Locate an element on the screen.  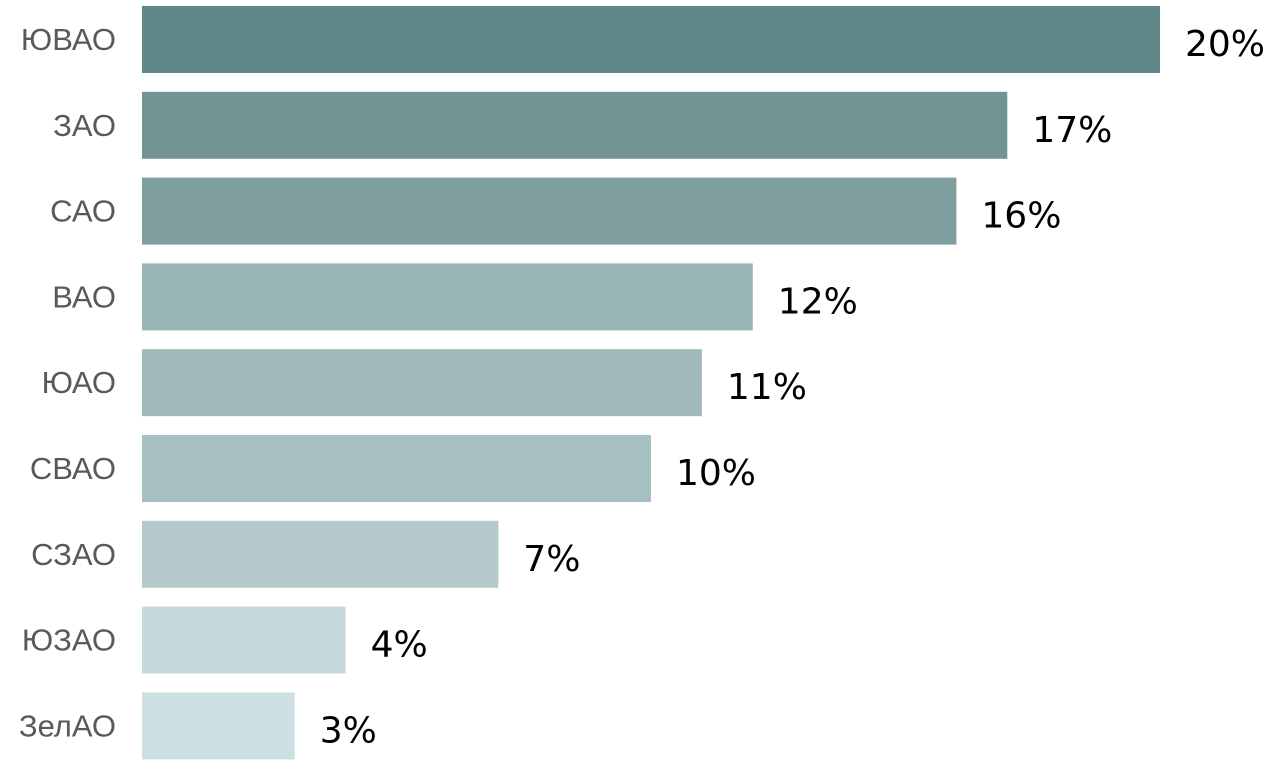
value-label: 16% is located at coordinates (1021, 216).